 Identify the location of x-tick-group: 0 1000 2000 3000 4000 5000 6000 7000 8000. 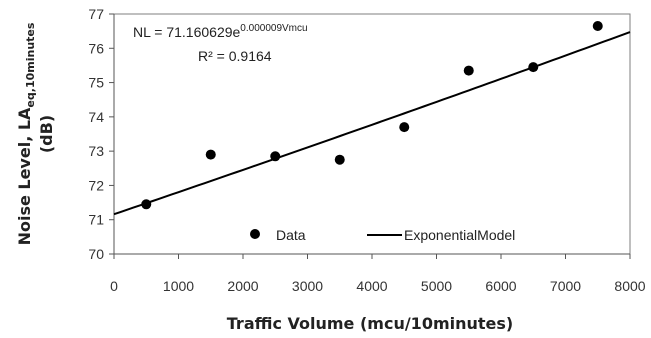
(378, 274).